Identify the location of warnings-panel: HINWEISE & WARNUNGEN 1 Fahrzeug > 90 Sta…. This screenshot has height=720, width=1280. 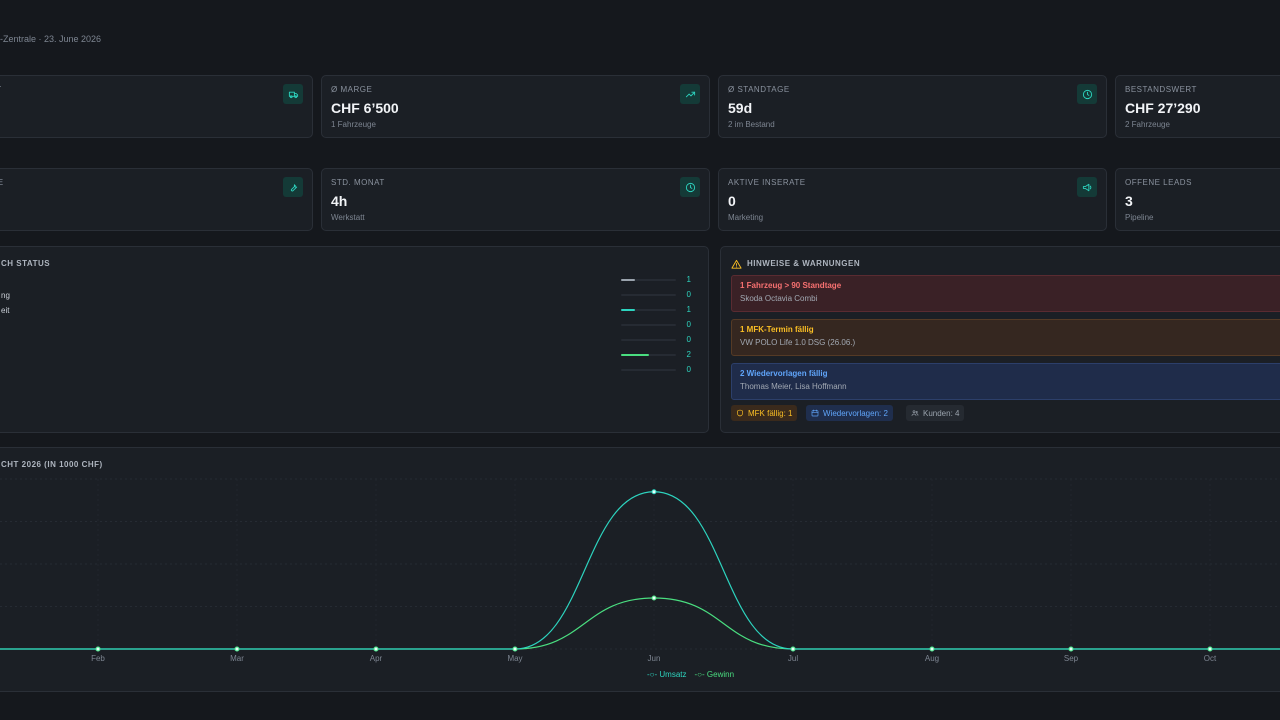
(1000, 339).